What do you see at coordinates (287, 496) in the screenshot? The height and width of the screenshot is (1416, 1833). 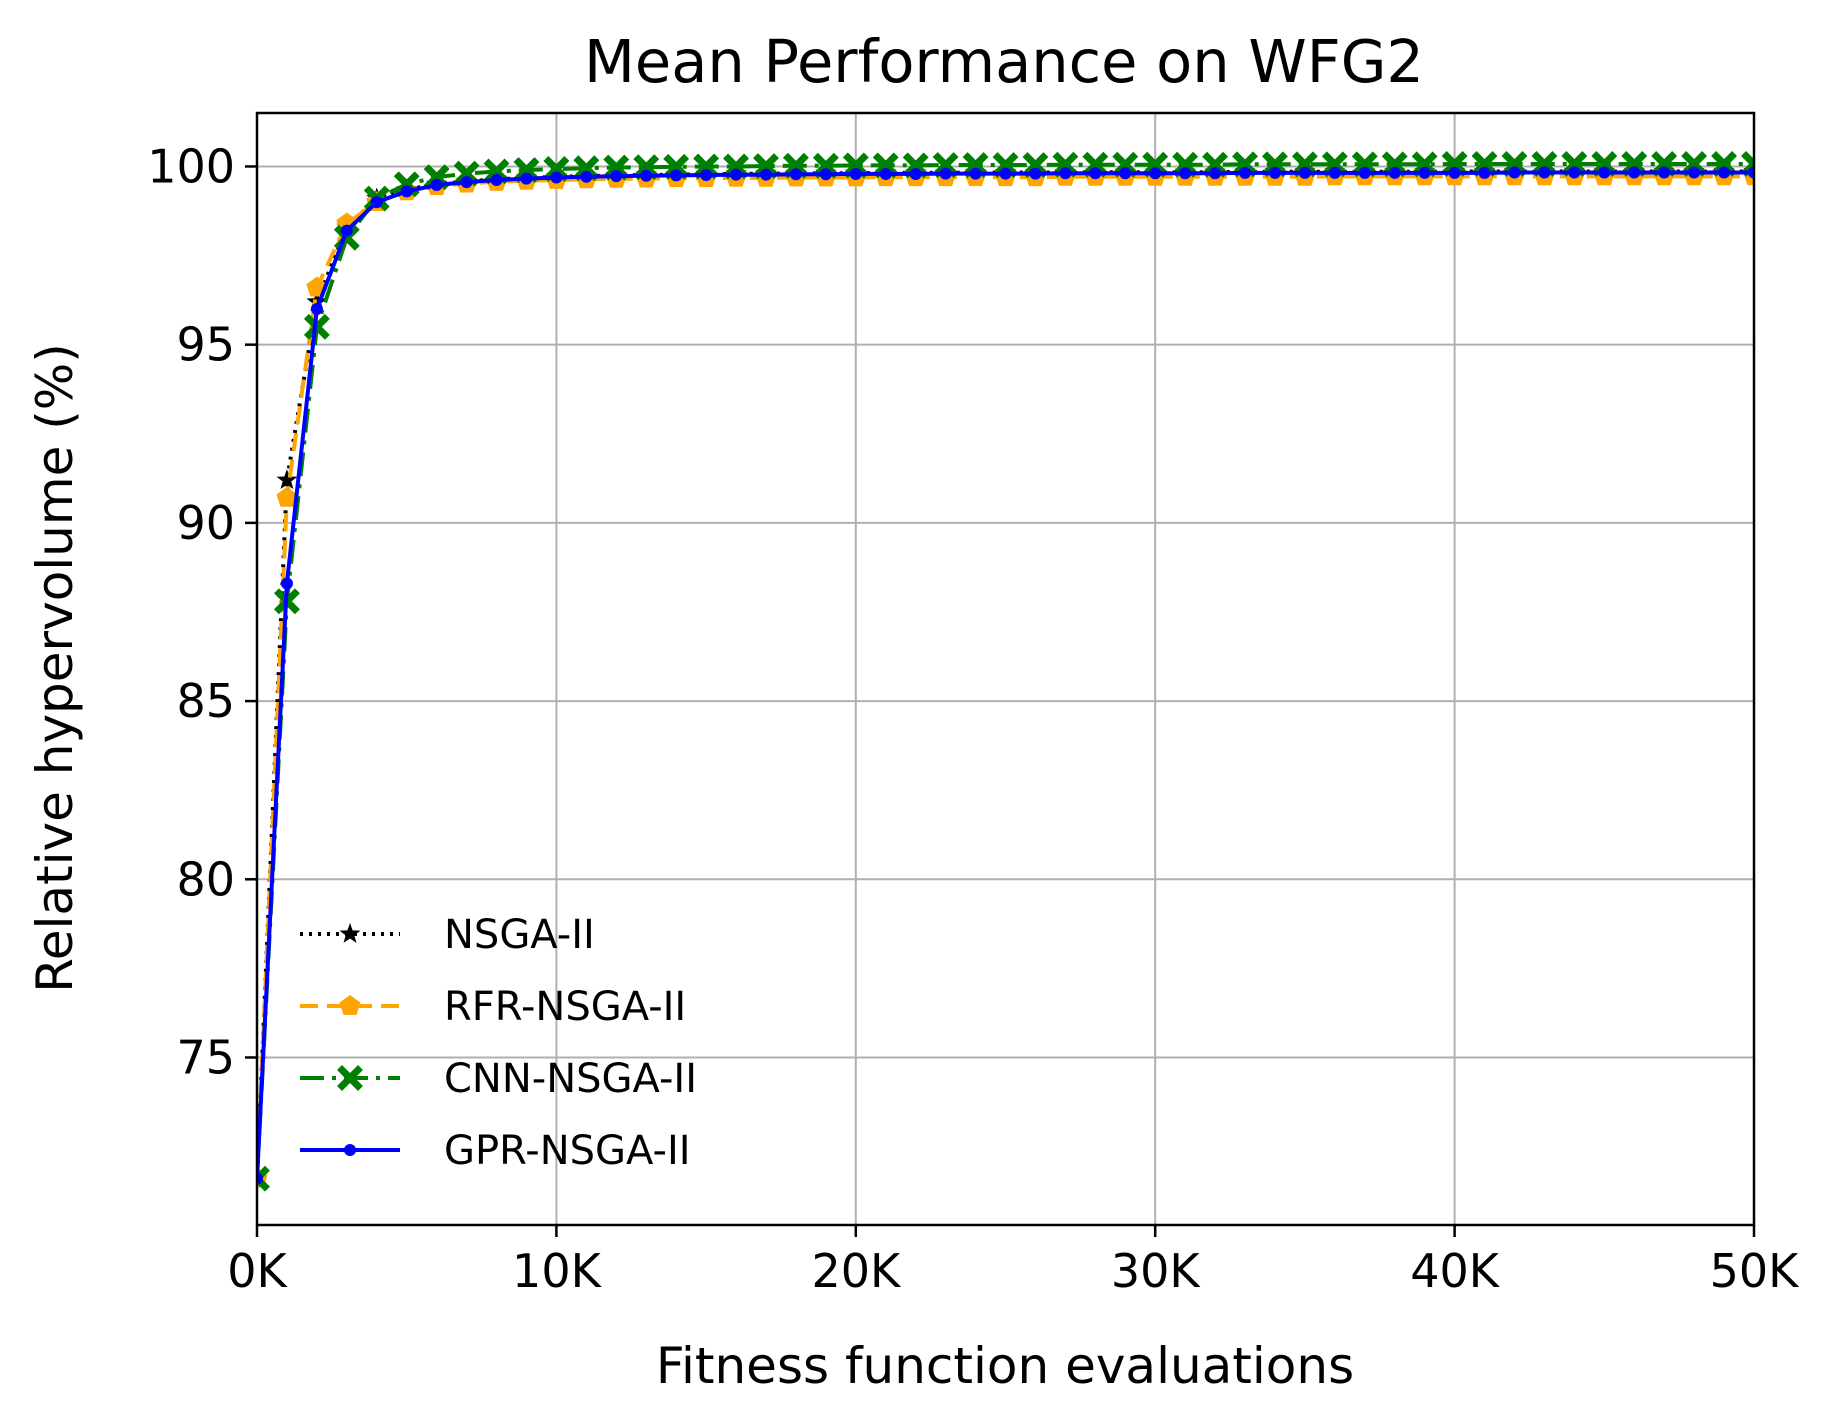 I see `data-point-rfr-nsga-ii` at bounding box center [287, 496].